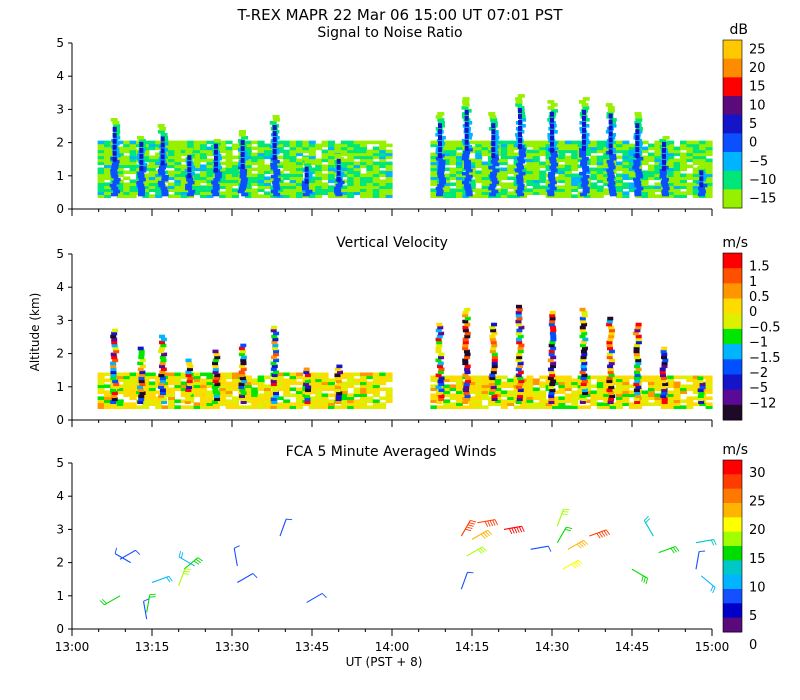 The width and height of the screenshot is (800, 700). Describe the element at coordinates (60, 629) in the screenshot. I see `y-tick-label: 0` at that location.